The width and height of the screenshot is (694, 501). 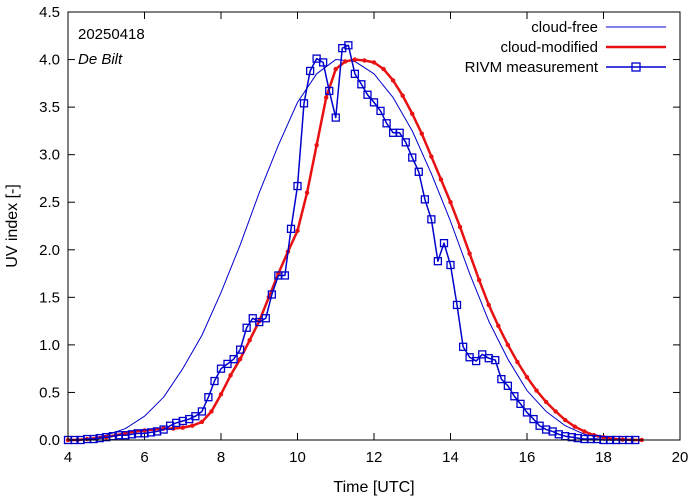 What do you see at coordinates (680, 457) in the screenshot?
I see `x-tick-label: 20` at bounding box center [680, 457].